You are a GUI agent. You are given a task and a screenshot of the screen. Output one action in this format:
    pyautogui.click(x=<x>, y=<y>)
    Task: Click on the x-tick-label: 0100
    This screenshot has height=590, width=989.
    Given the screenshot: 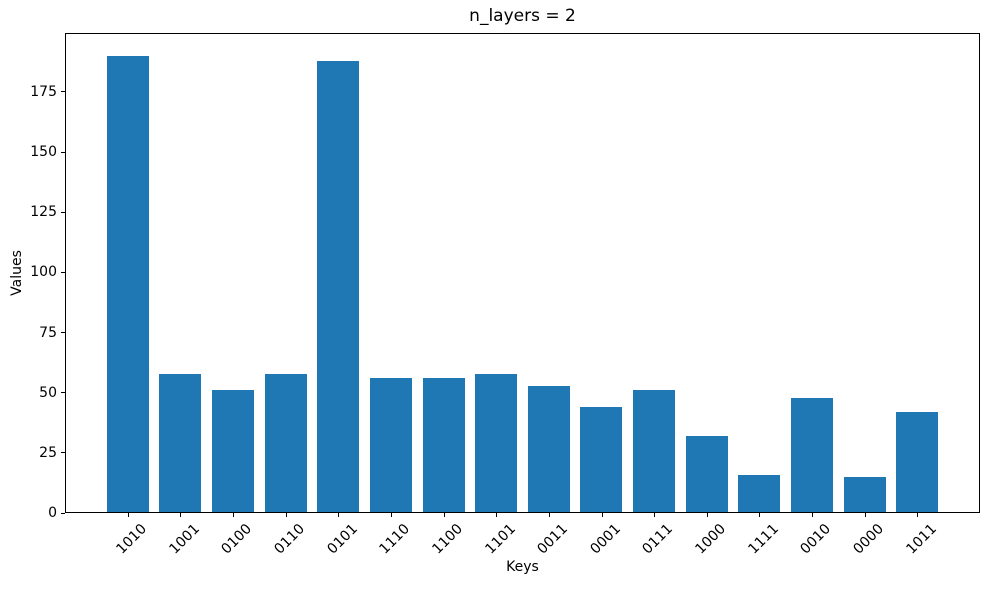 What is the action you would take?
    pyautogui.click(x=237, y=539)
    